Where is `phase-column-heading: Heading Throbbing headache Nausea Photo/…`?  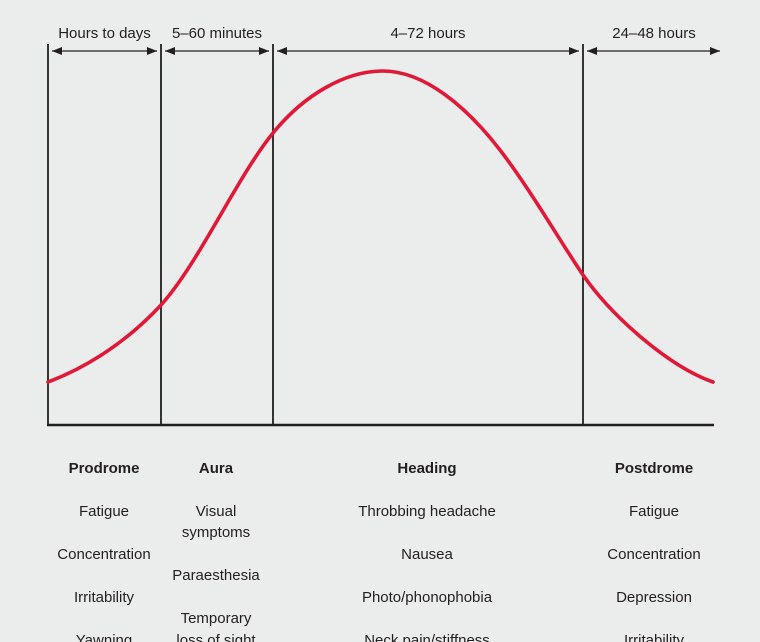
phase-column-heading: Heading Throbbing headache Nausea Photo/… is located at coordinates (427, 539).